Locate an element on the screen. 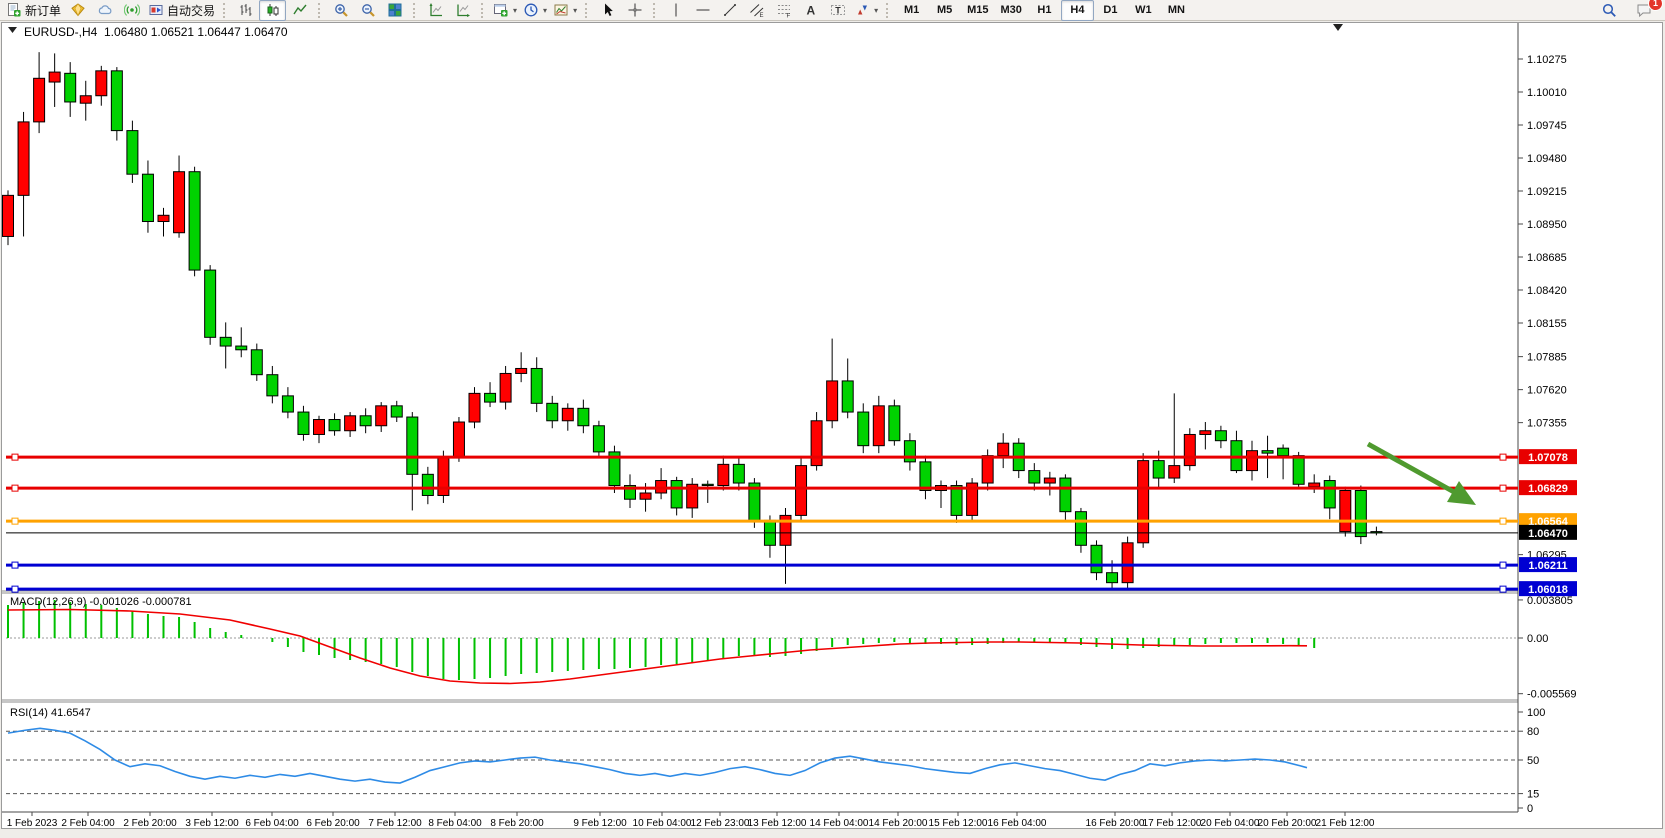 The height and width of the screenshot is (838, 1665). tf-w1-button: W1 is located at coordinates (1143, 10).